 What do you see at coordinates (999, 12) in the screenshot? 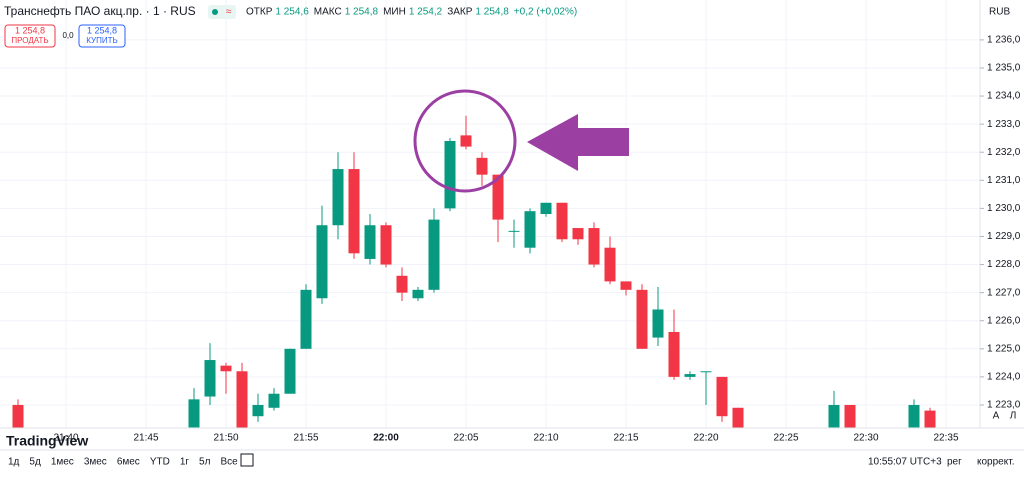
I see `currency: RUB` at bounding box center [999, 12].